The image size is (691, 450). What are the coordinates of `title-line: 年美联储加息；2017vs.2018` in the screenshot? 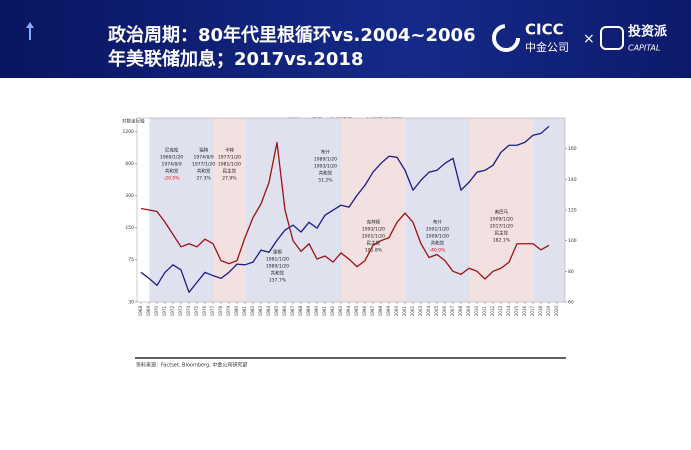 It's located at (235, 59).